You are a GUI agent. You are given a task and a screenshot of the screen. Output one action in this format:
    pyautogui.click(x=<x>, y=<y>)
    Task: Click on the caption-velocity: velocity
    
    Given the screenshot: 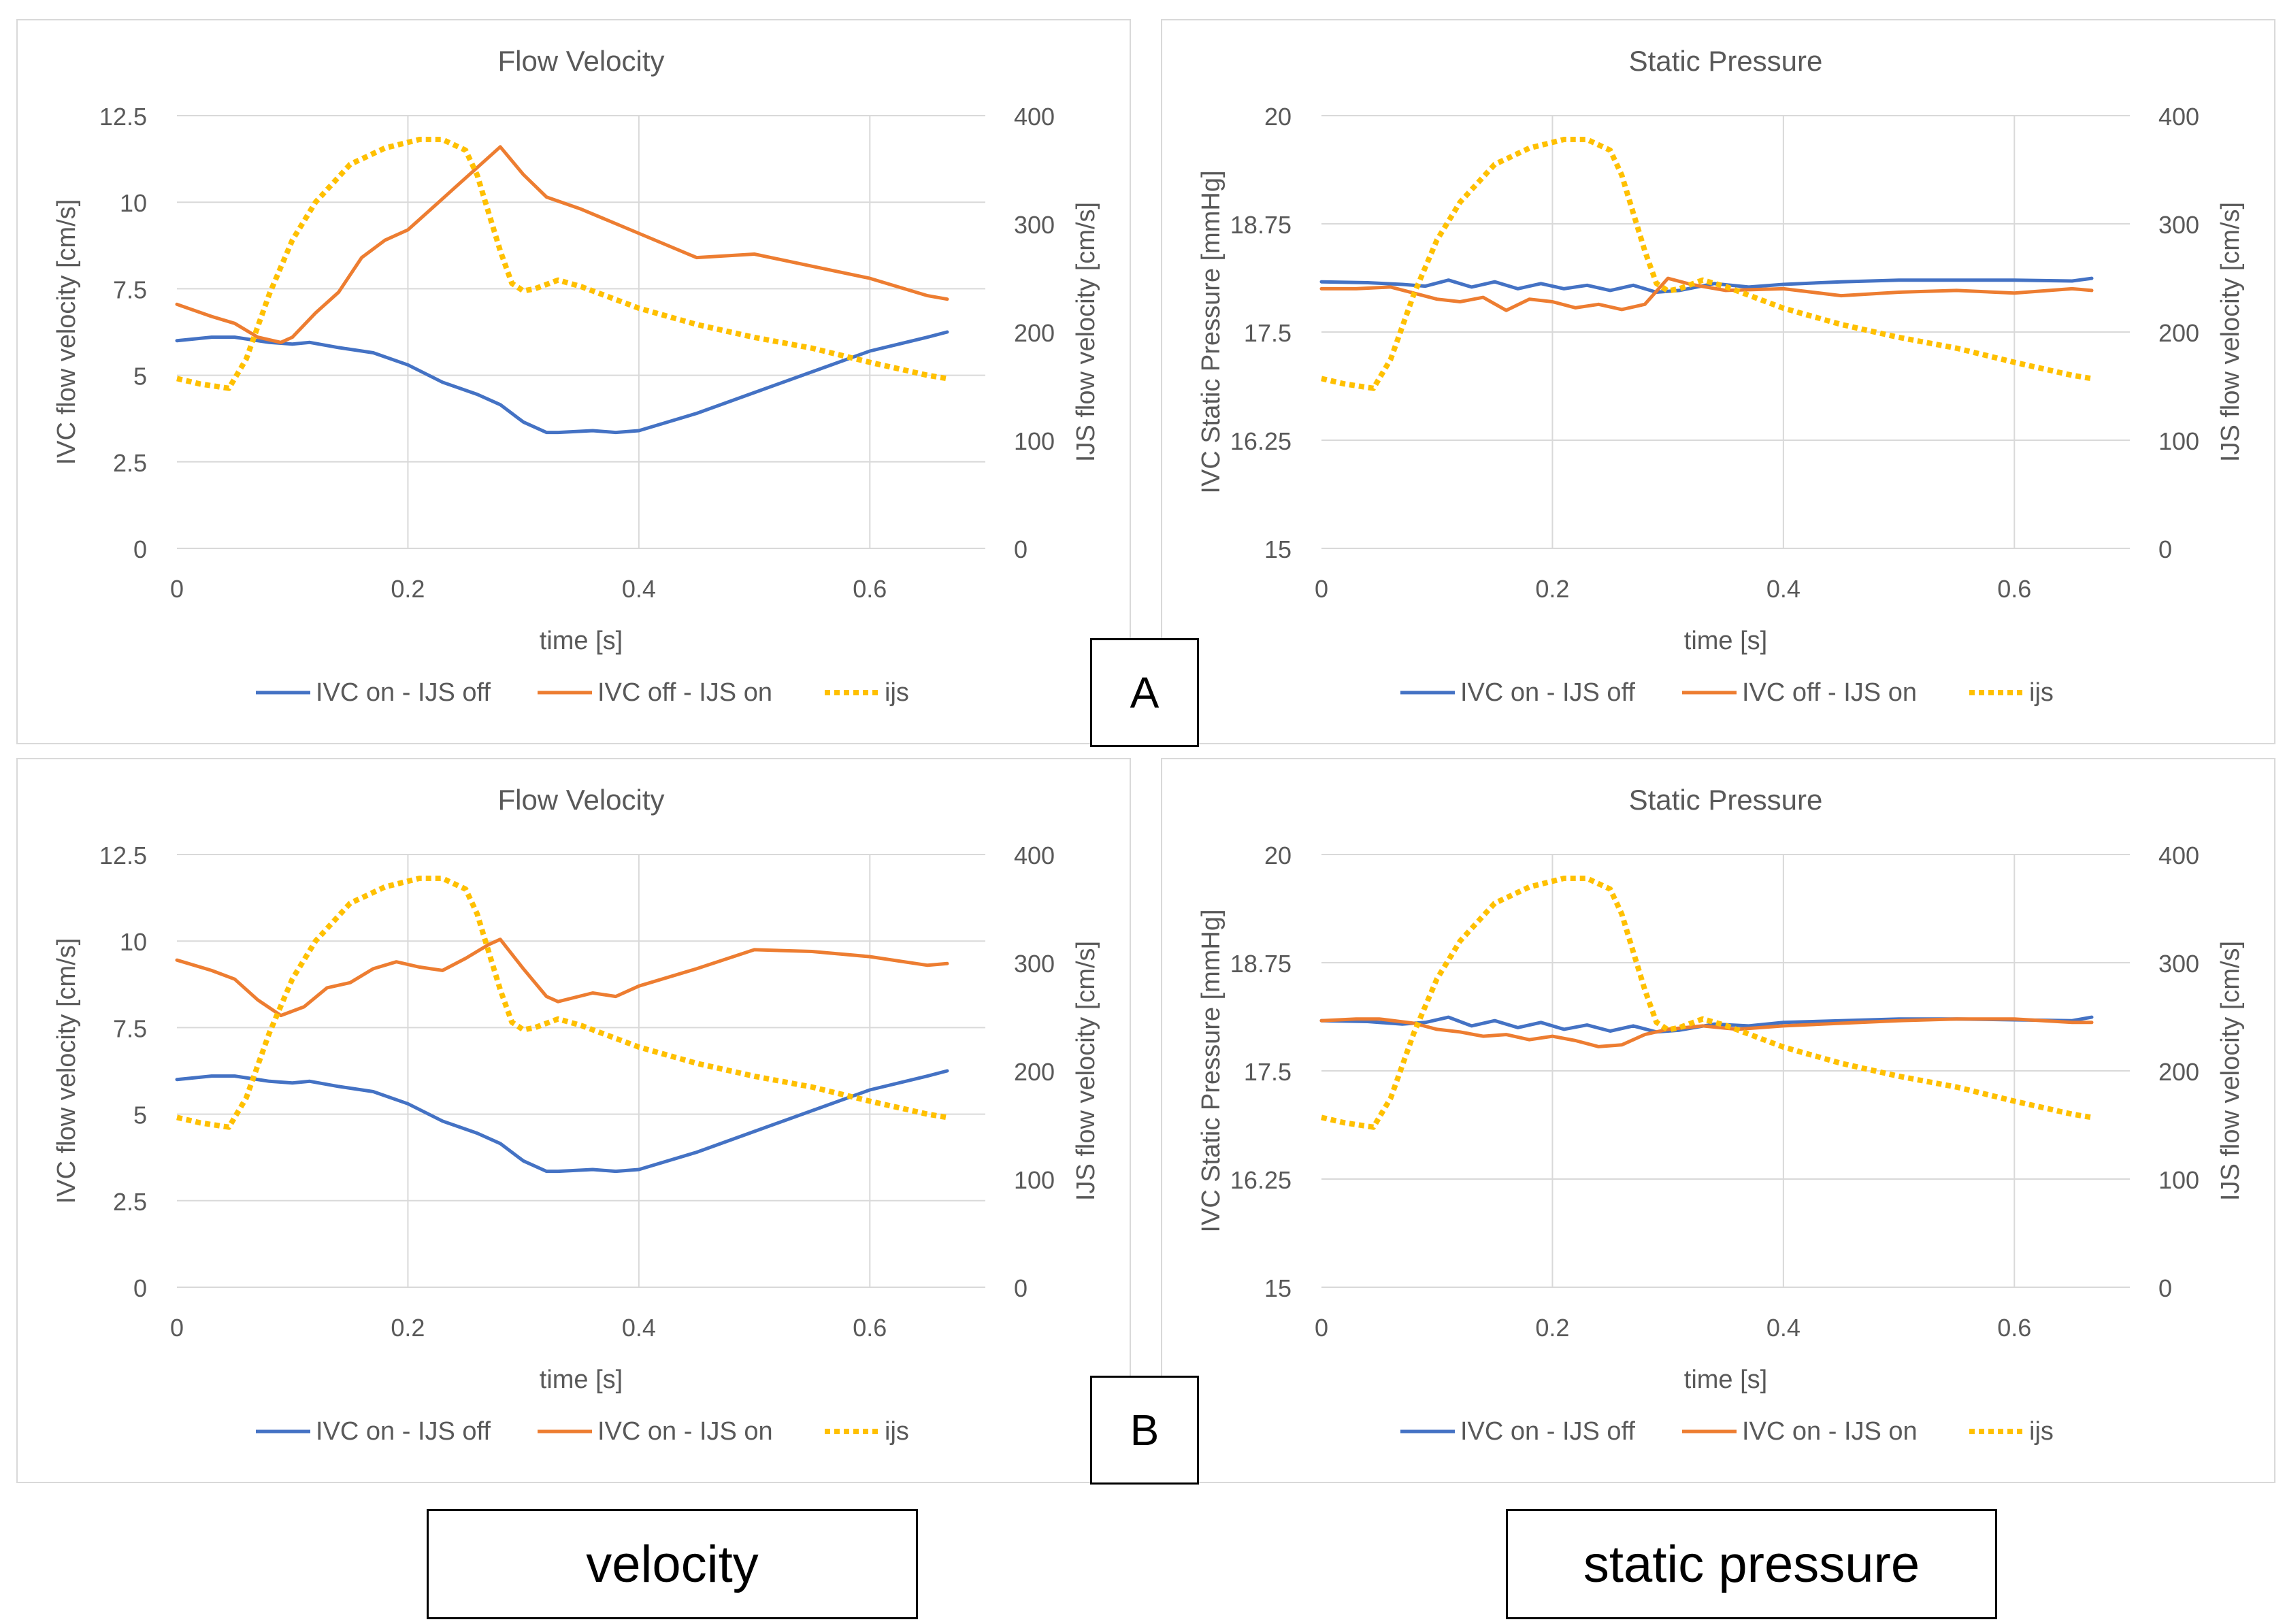 What is the action you would take?
    pyautogui.click(x=672, y=1564)
    